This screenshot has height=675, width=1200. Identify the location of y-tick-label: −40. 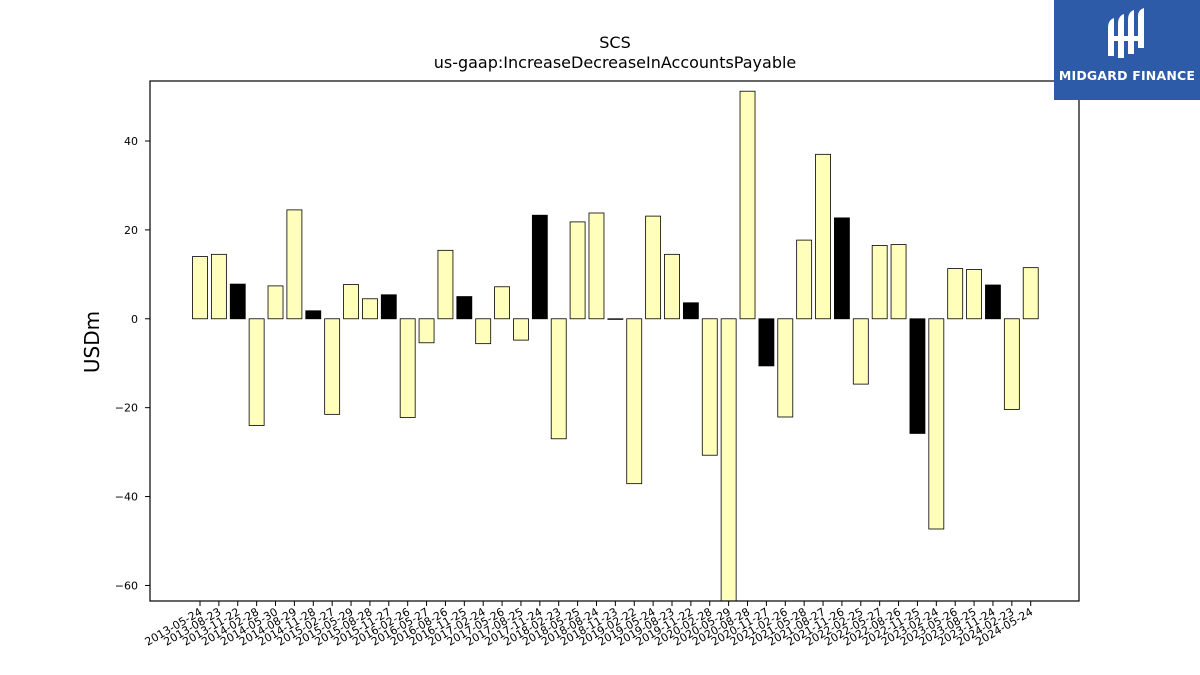
(126, 497).